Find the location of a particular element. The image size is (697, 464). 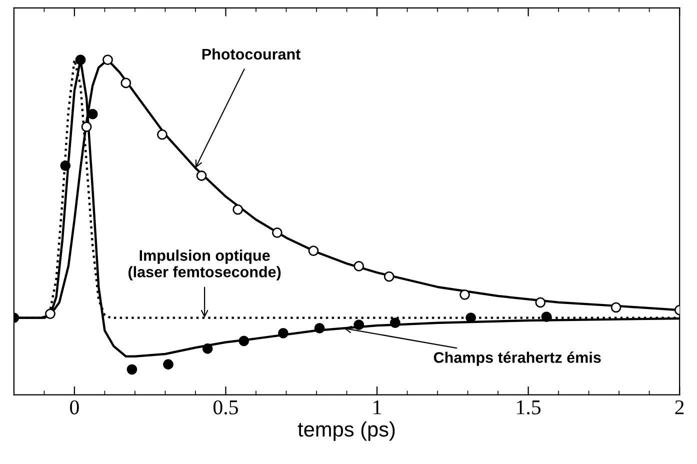

x-tick-label: 2 is located at coordinates (679, 407).